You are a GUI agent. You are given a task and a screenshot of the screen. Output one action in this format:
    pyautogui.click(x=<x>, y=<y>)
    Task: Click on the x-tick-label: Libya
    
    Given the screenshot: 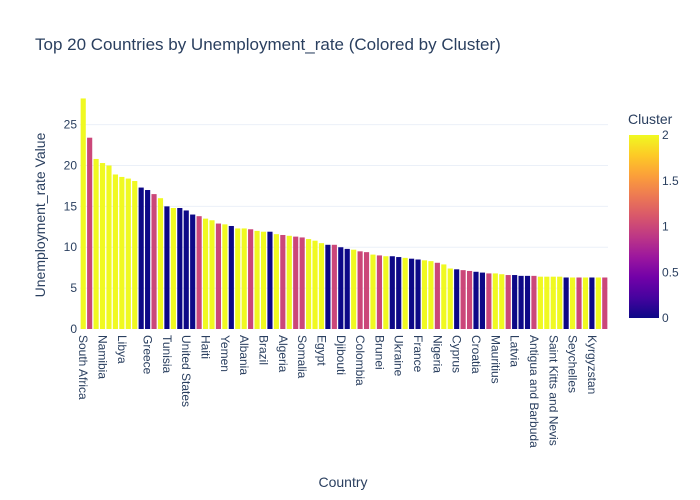 What is the action you would take?
    pyautogui.click(x=122, y=349)
    